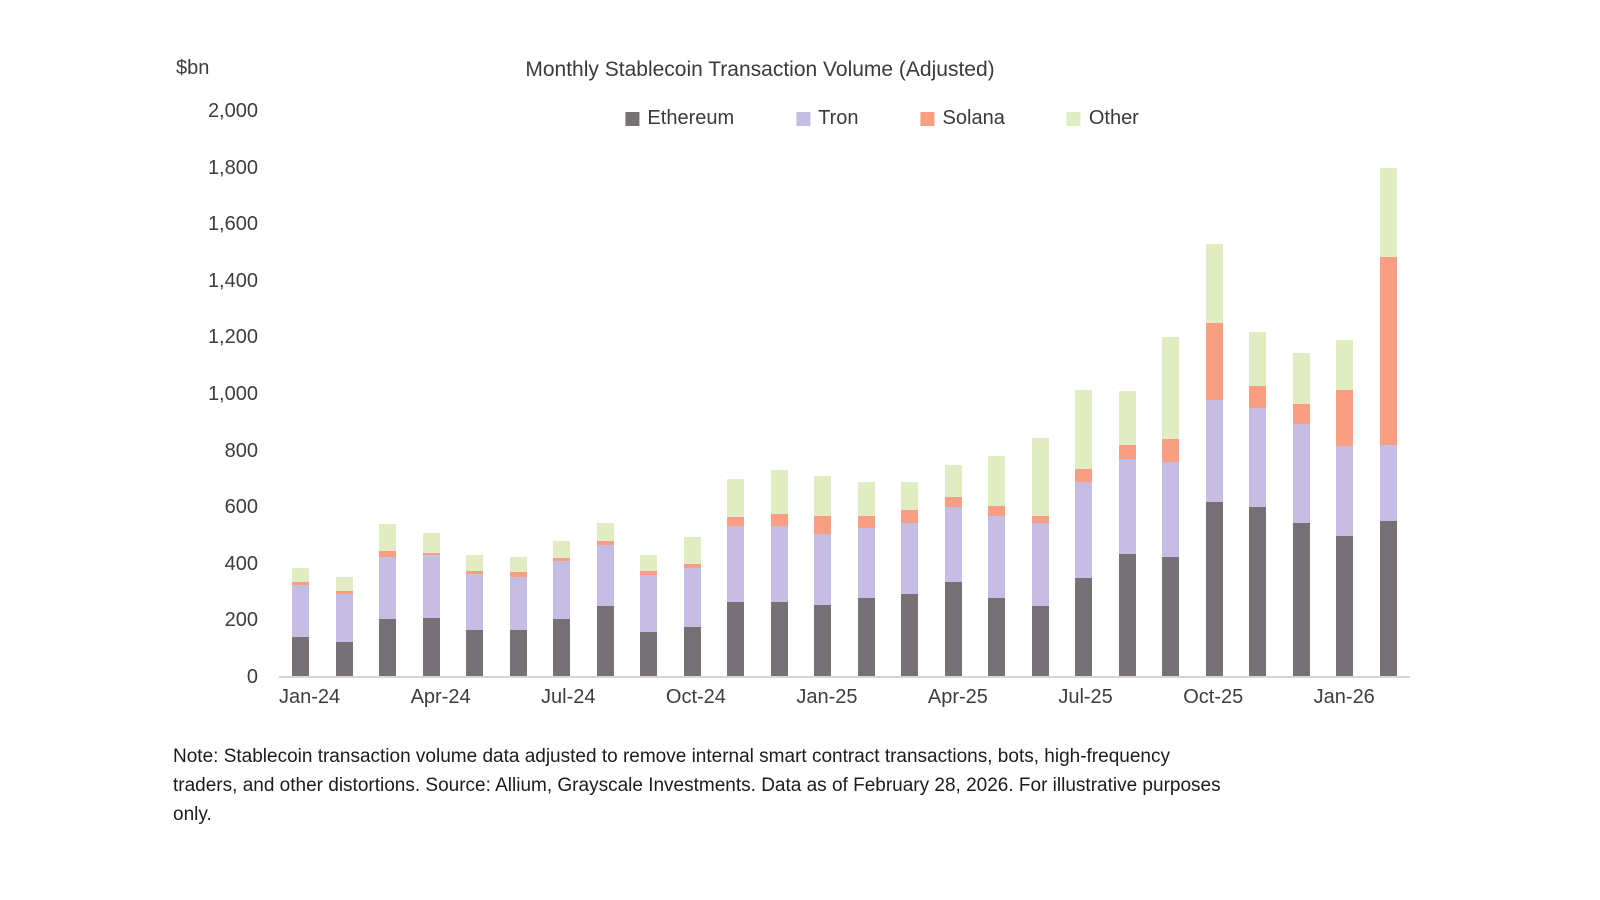  Describe the element at coordinates (232, 224) in the screenshot. I see `y-tick-label: 1,600` at that location.